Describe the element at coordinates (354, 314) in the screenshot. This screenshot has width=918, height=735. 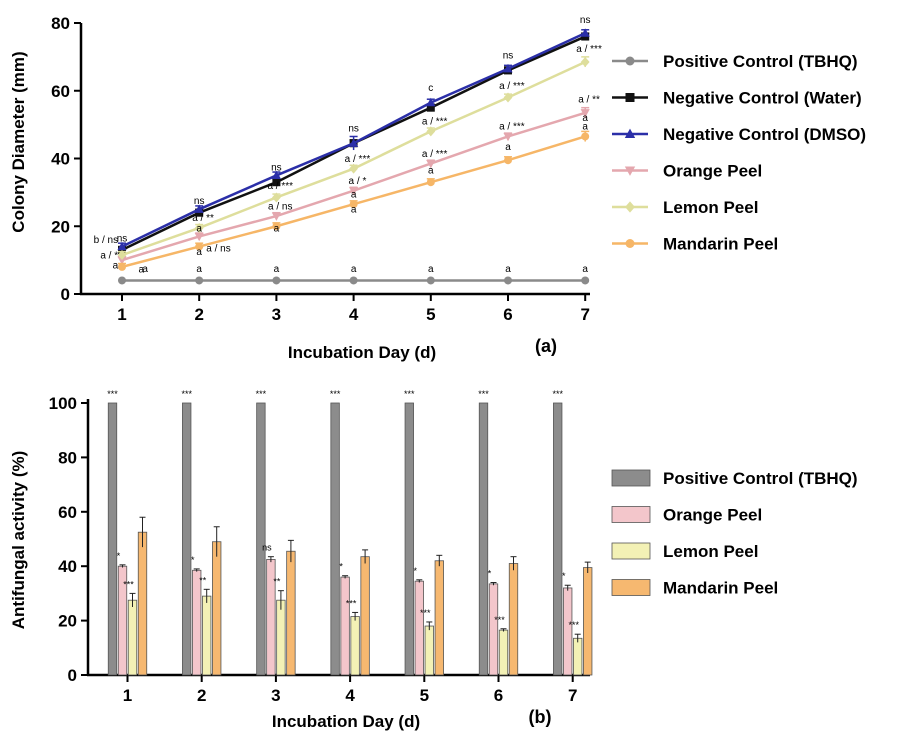
I see `chart-a-x-tick-label: 4` at that location.